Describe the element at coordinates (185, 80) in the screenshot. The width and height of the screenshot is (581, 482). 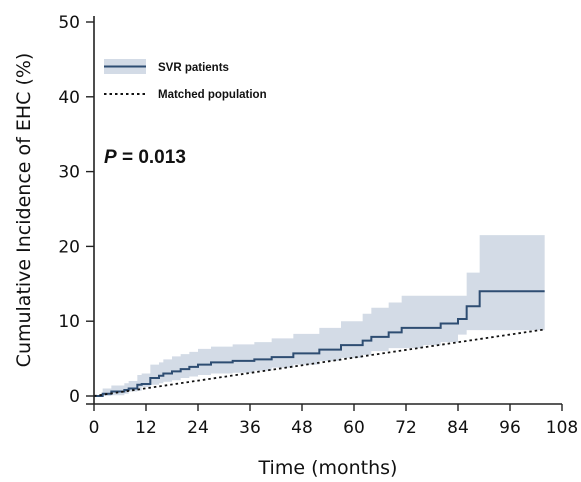
I see `legend: SVR patients Matched population` at that location.